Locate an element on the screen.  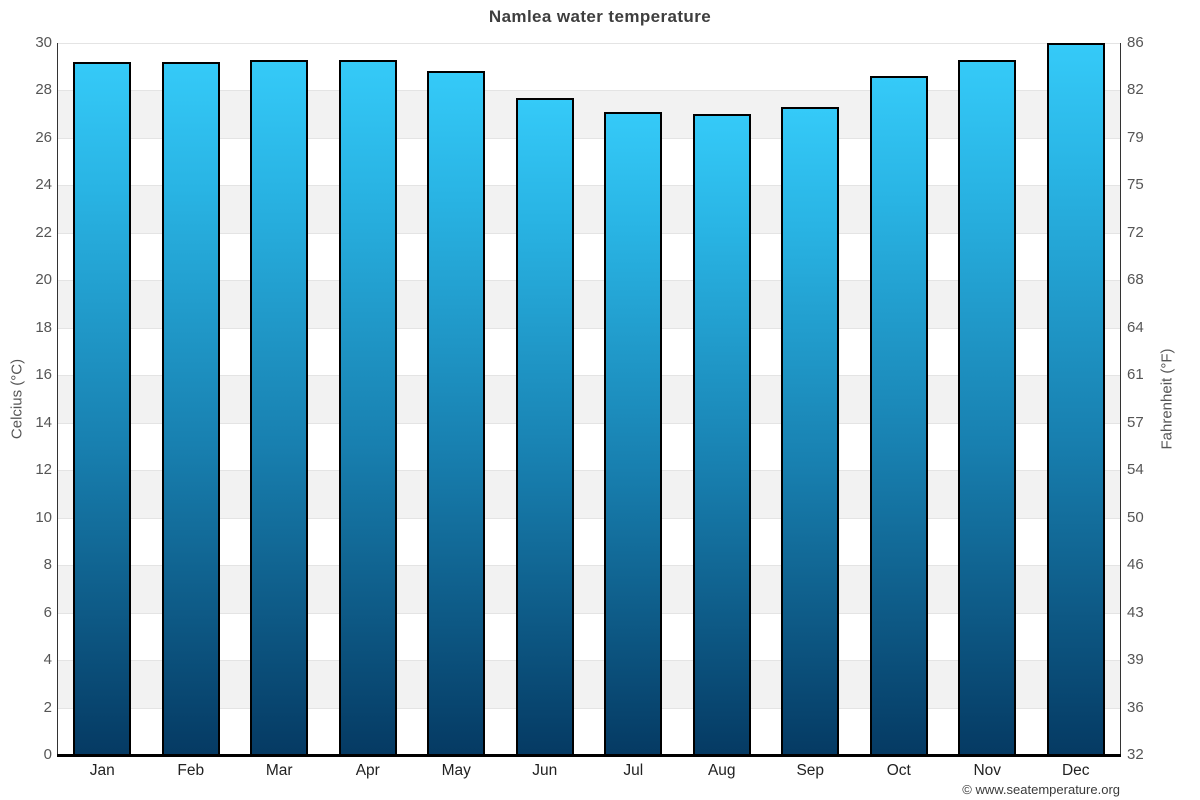
y-tick-fahrenheit-68: 68 is located at coordinates (1135, 280).